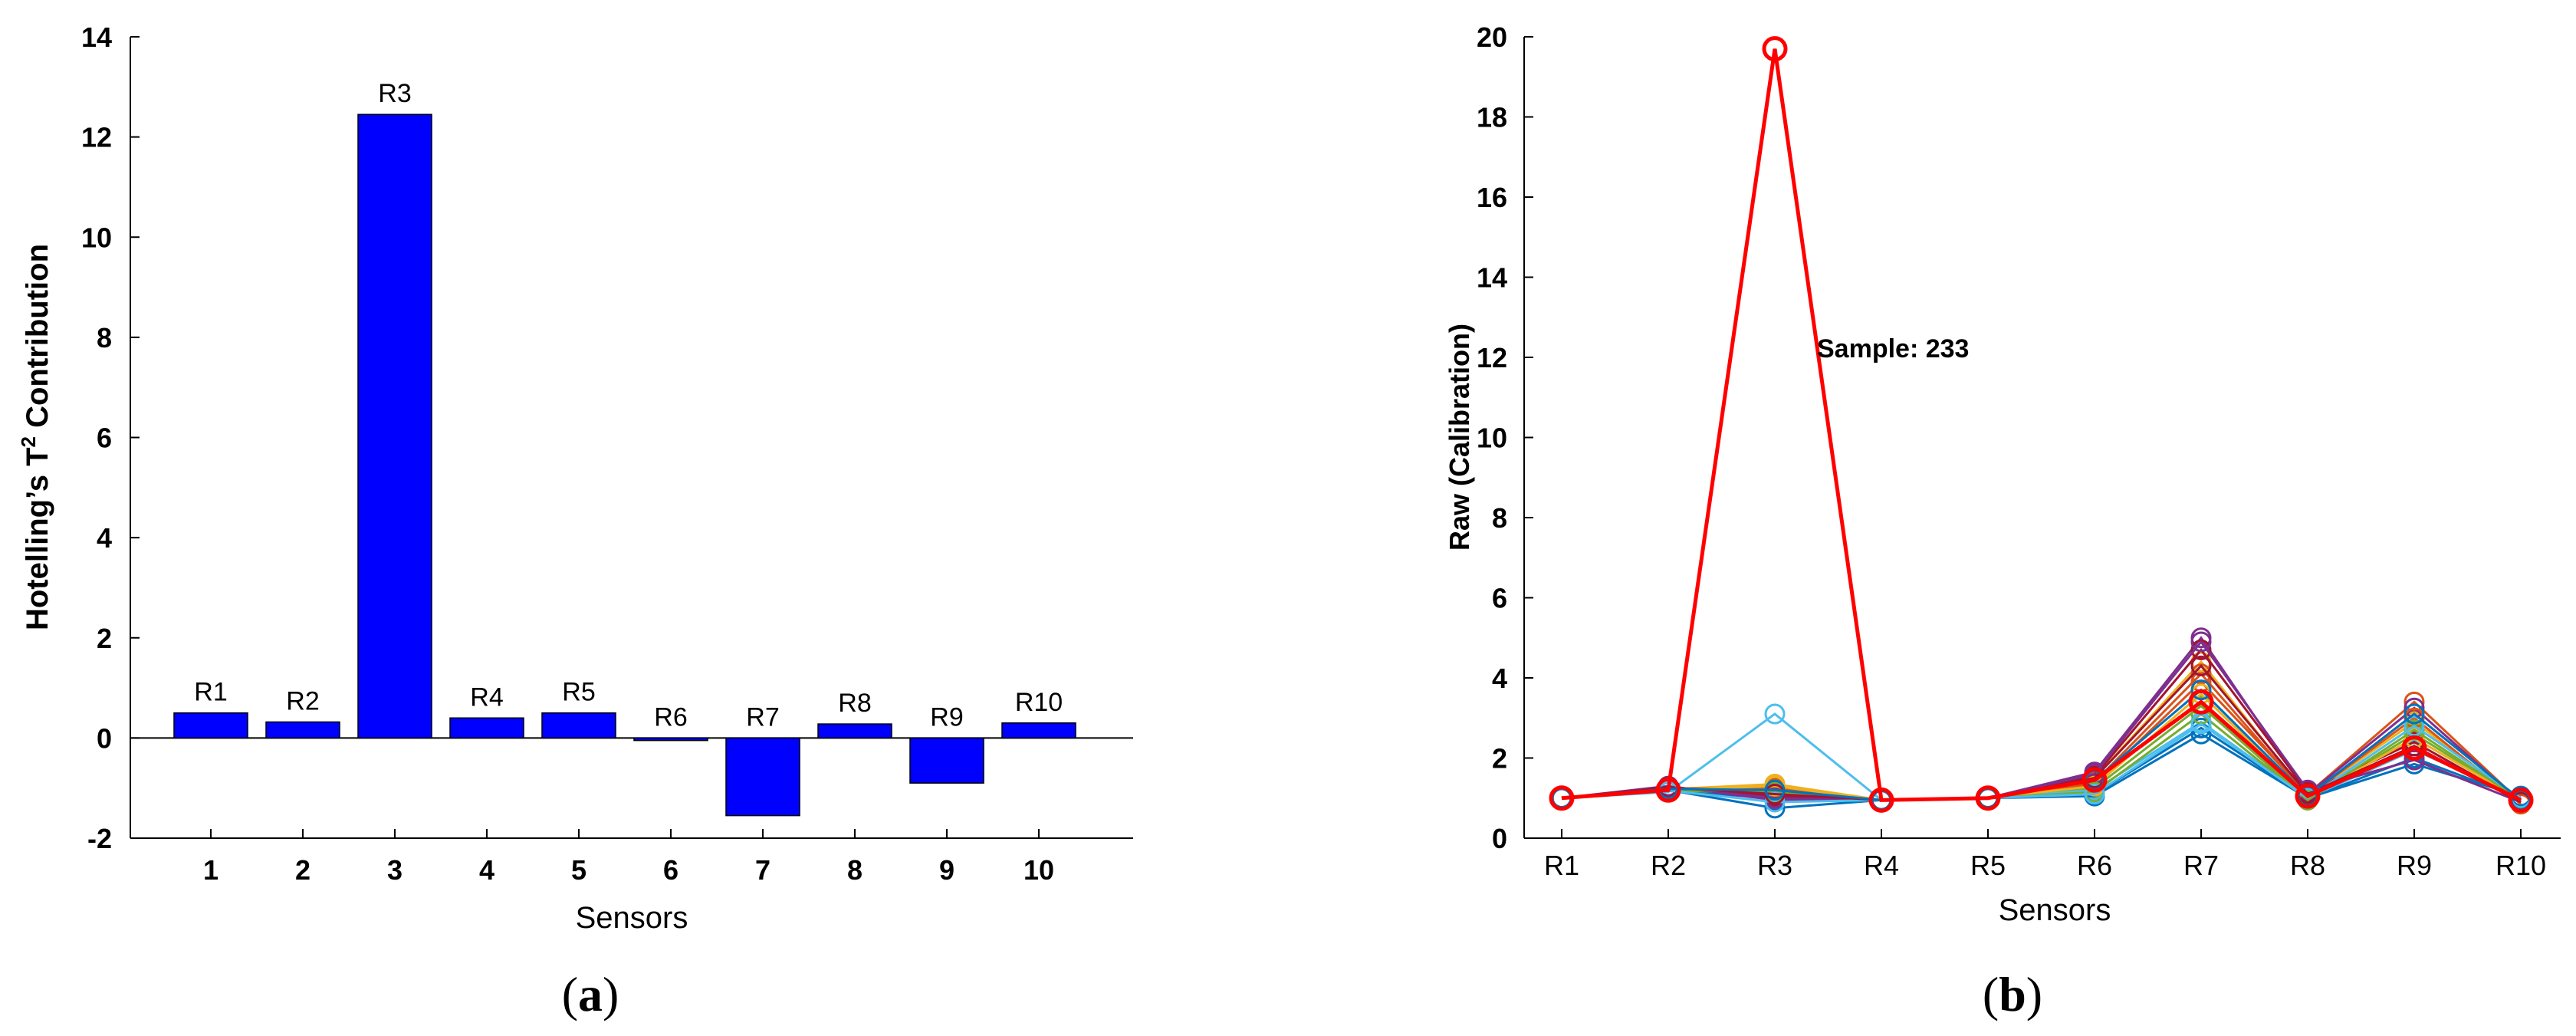 Image resolution: width=2576 pixels, height=1036 pixels. Describe the element at coordinates (100, 838) in the screenshot. I see `y-tick-label: -2` at that location.